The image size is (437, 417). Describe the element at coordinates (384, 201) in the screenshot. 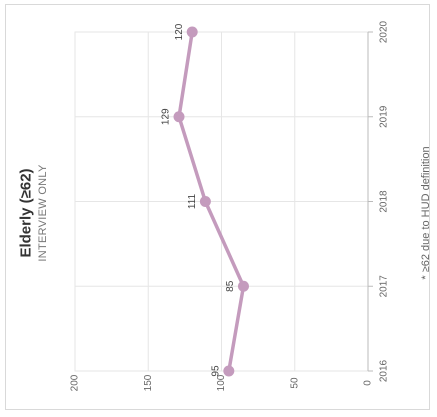

I see `category-label: 2018` at that location.